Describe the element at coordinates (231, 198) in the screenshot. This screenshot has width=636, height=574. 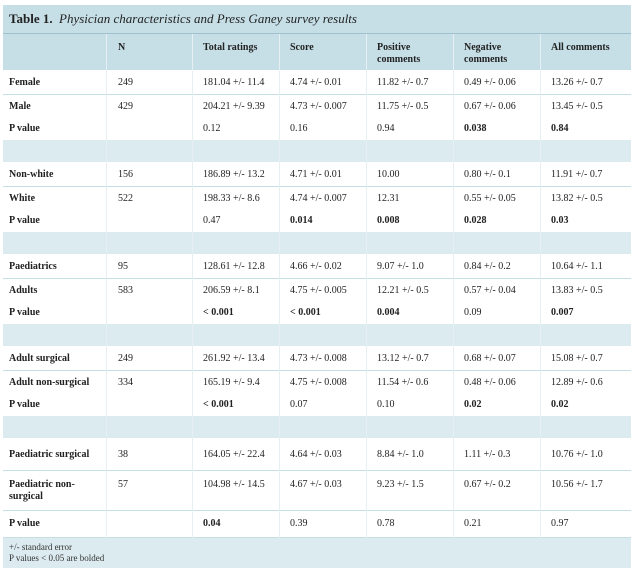
I see `table-cell: 198.33 +/- 8.6` at that location.